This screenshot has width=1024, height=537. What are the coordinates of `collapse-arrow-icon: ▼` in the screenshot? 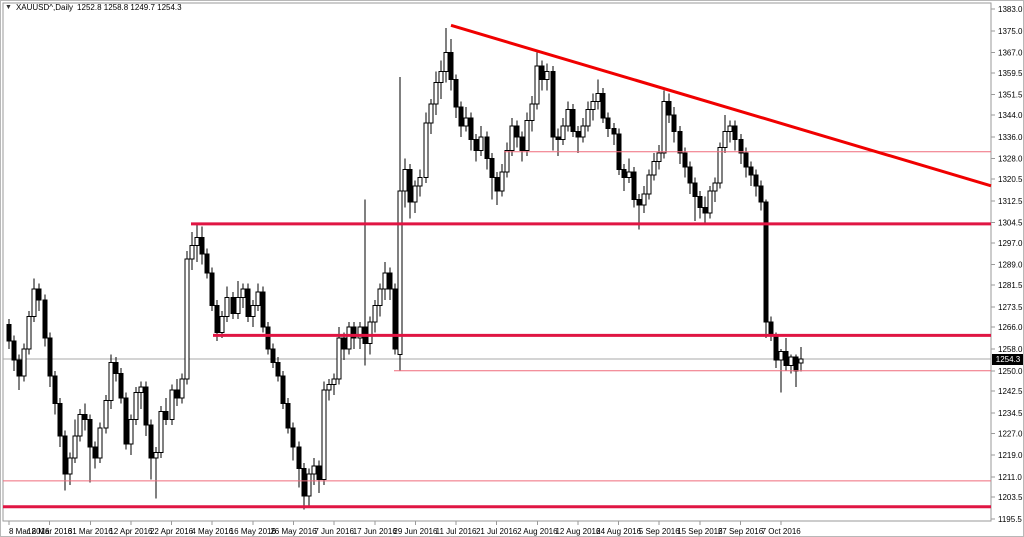 It's located at (8, 7).